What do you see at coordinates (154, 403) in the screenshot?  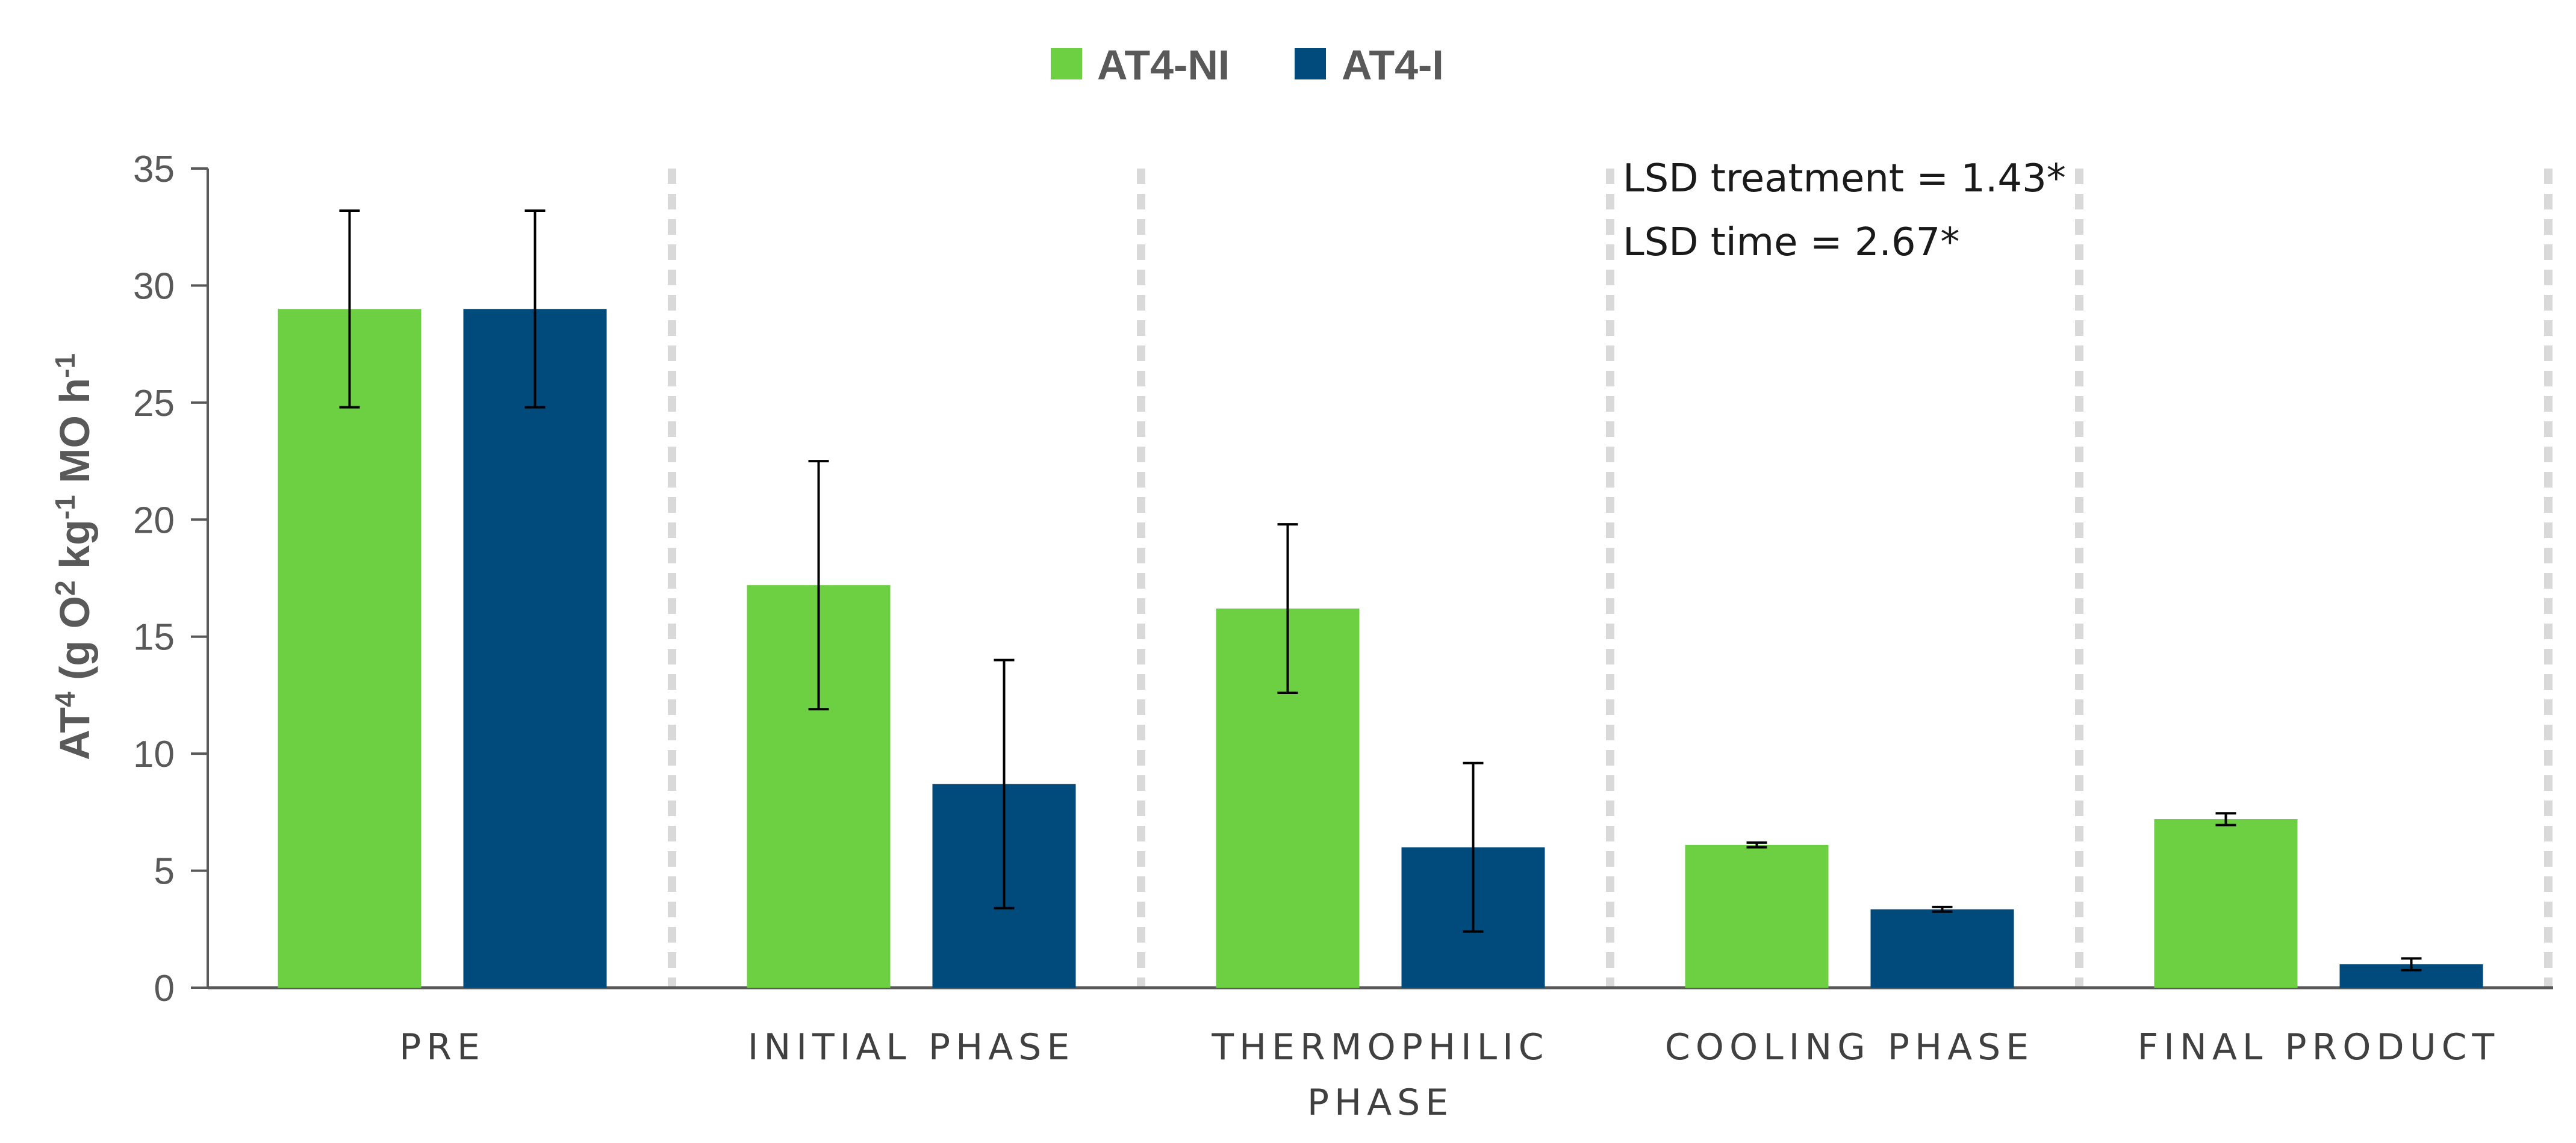 I see `y-tick-label: 25` at bounding box center [154, 403].